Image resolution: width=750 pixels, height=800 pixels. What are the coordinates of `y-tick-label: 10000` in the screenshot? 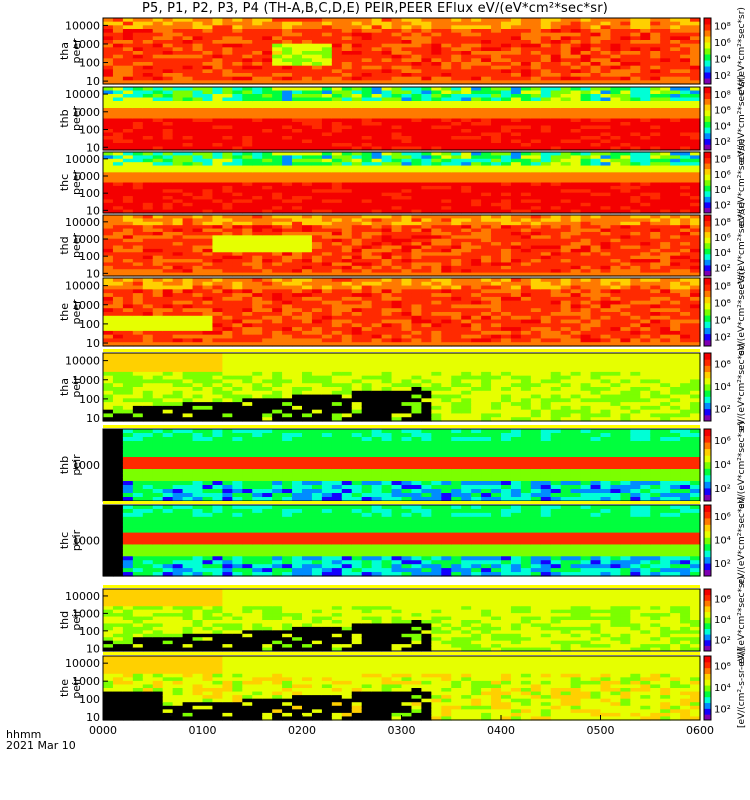 It's located at (82, 94).